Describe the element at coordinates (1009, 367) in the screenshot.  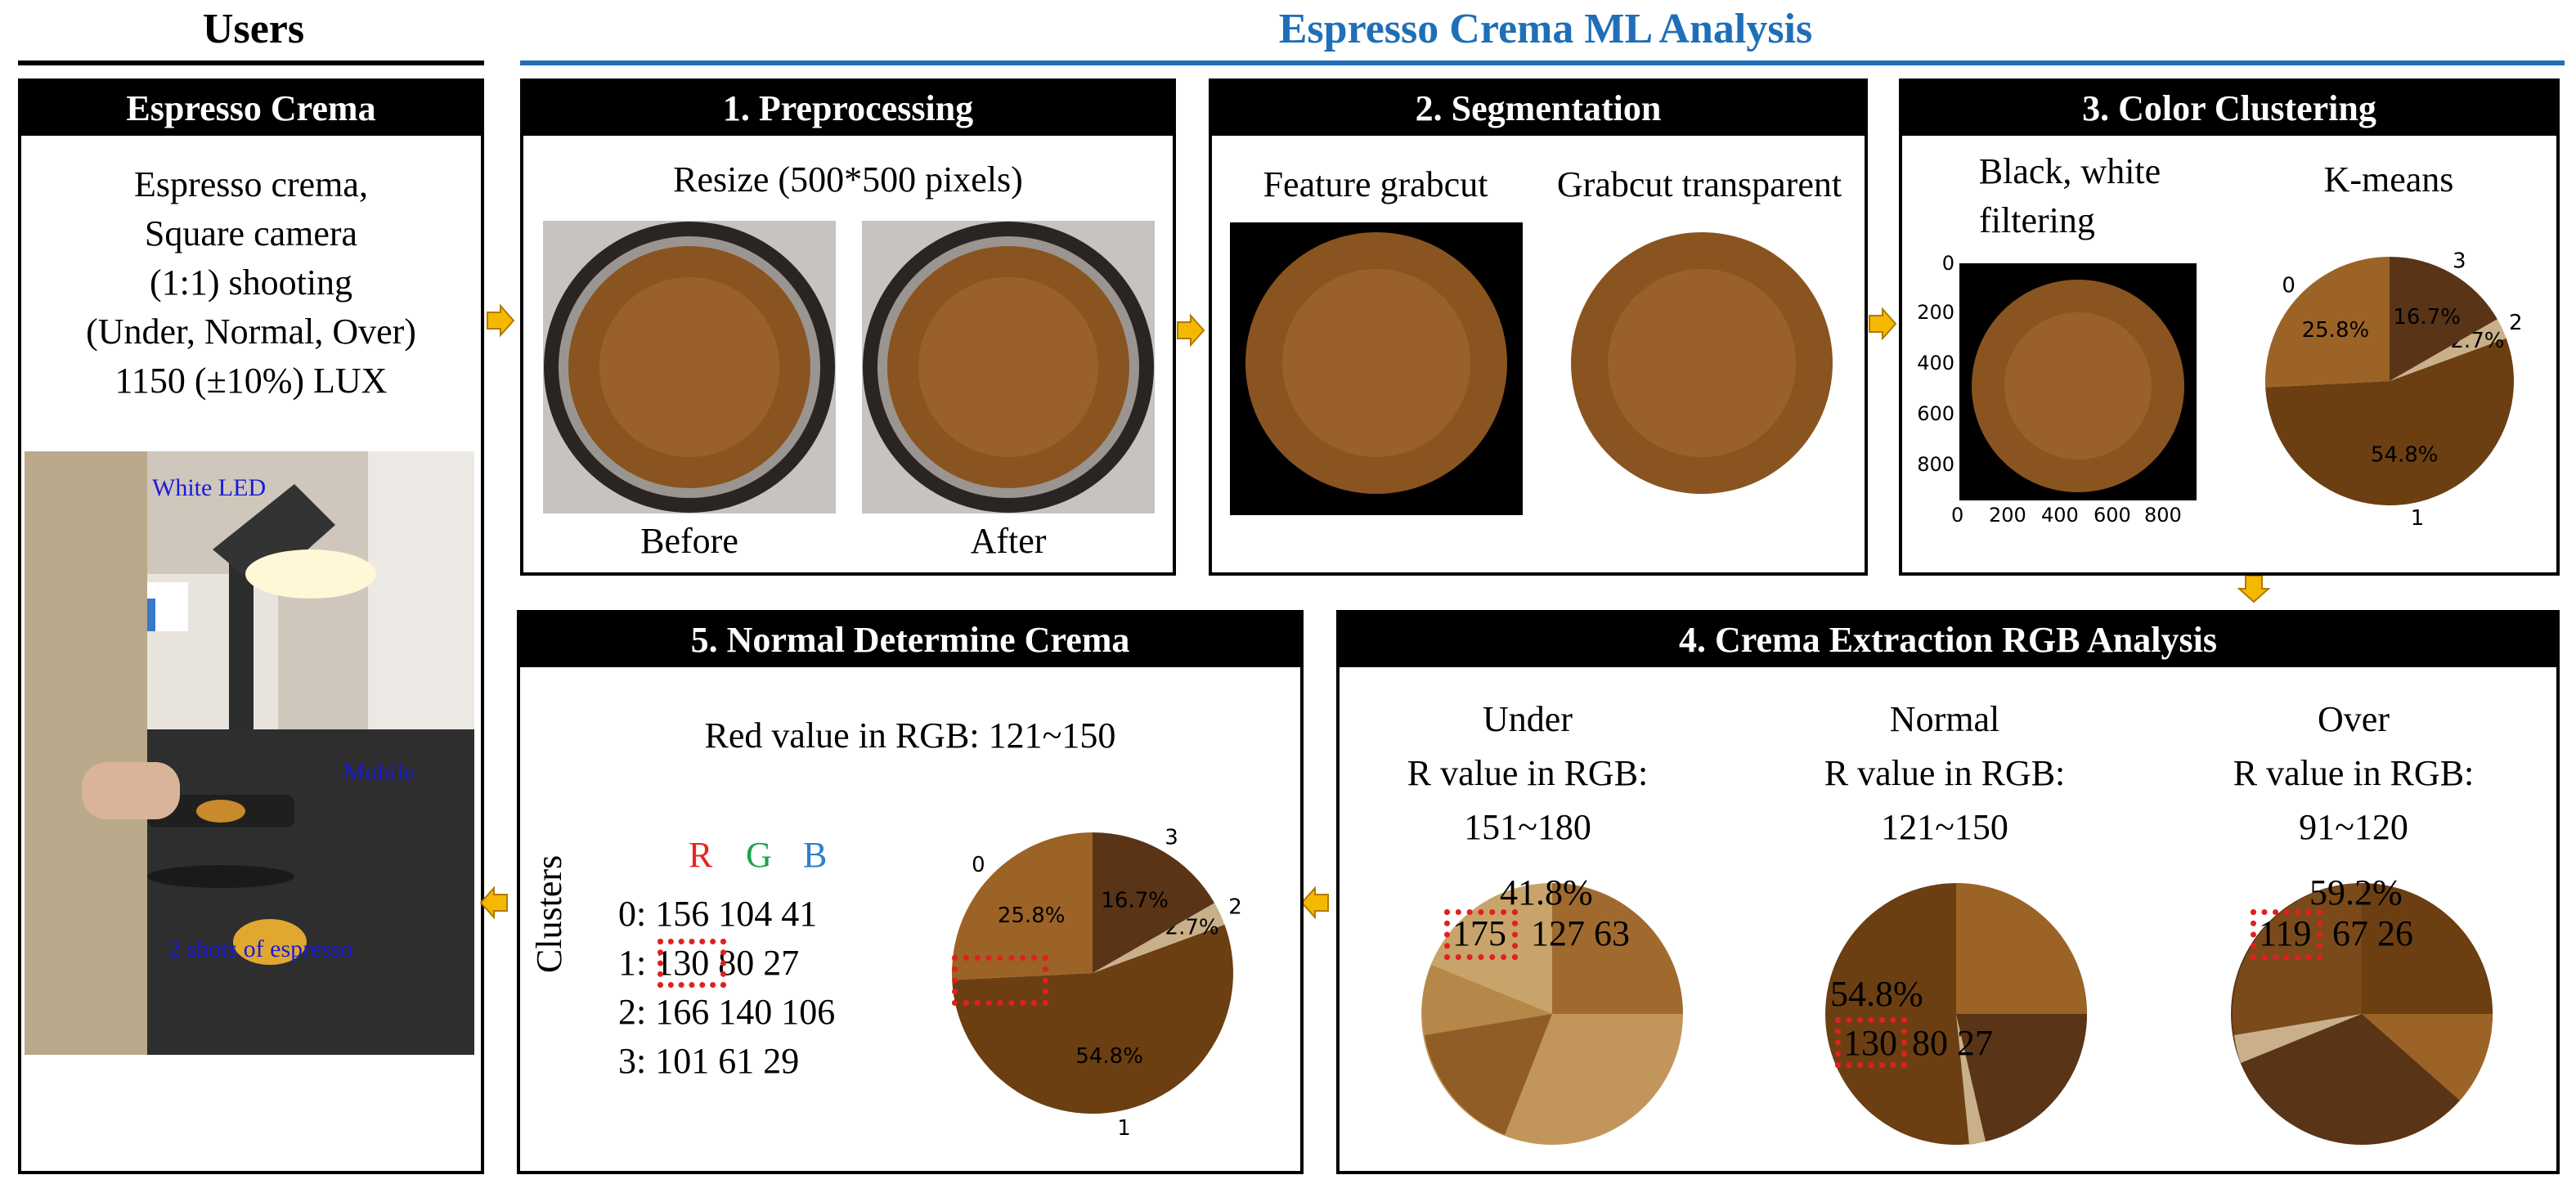
I see `after-image` at that location.